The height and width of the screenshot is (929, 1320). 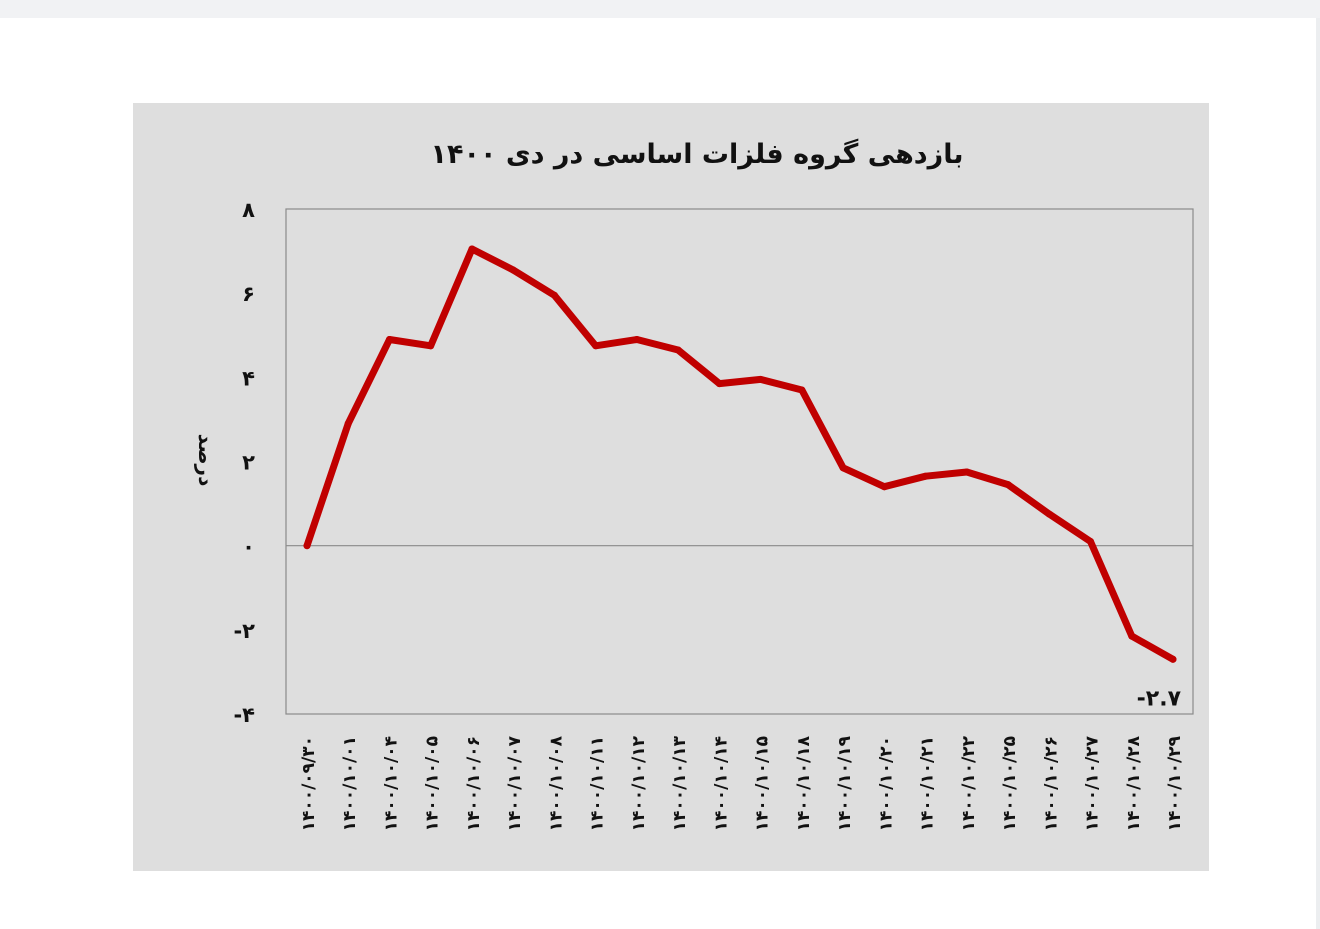 I want to click on x-tick-label: ۱۴۰۰/۱۰/۰۷, so click(x=515, y=783).